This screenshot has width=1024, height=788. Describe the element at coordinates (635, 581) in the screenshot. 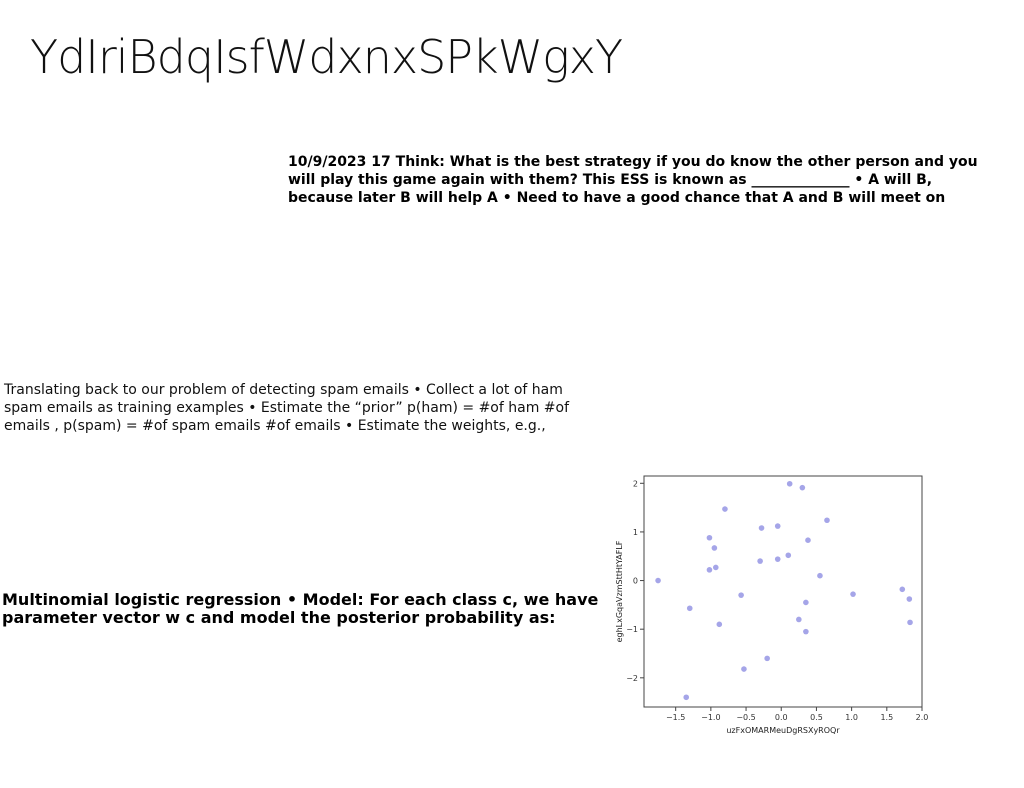

I see `y-tick-label: 0` at that location.